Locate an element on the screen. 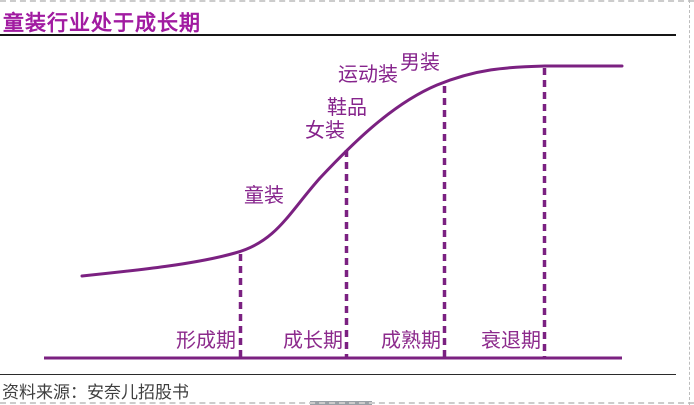 This screenshot has width=694, height=405. top-dashed-border is located at coordinates (347, 1).